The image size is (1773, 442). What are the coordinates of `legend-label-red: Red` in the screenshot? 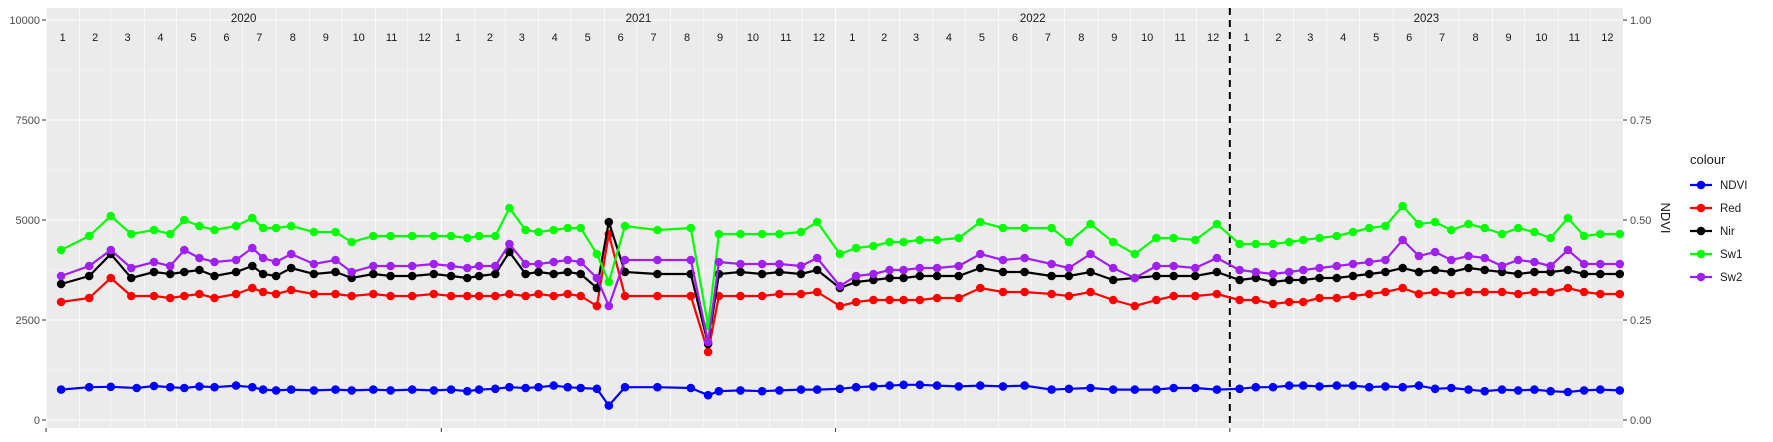 It's located at (1730, 209).